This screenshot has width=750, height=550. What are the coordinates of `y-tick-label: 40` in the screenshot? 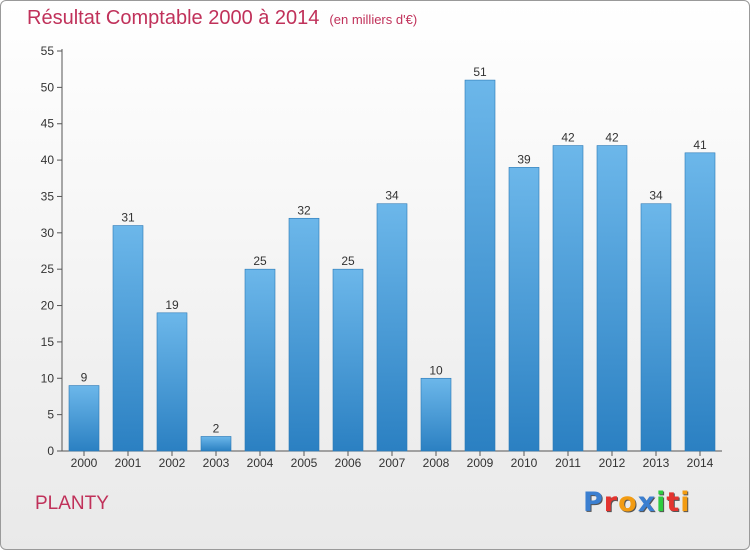 It's located at (48, 160).